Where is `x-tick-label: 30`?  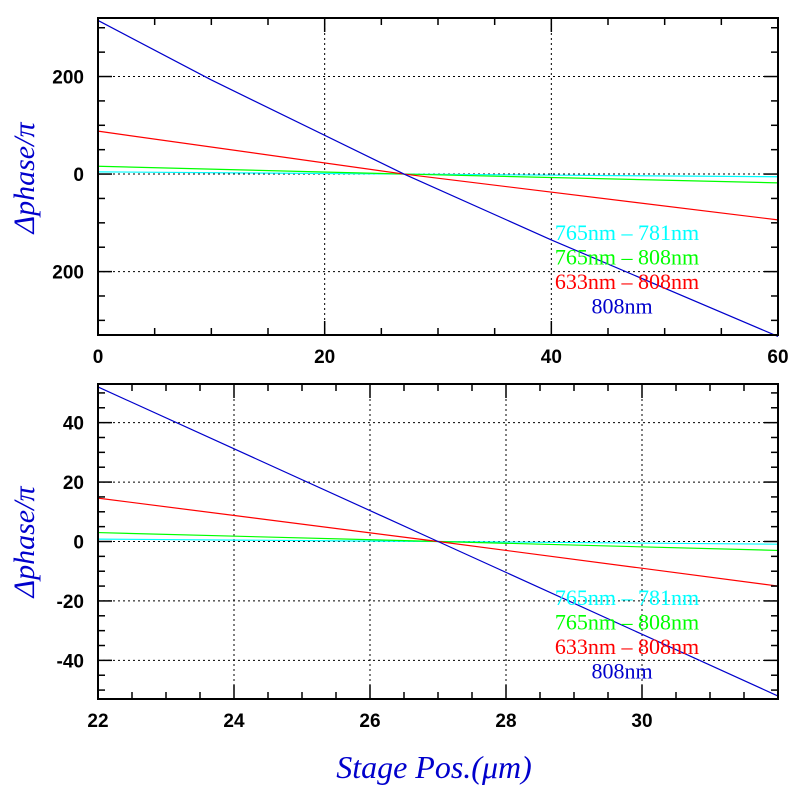
x-tick-label: 30 is located at coordinates (641, 721).